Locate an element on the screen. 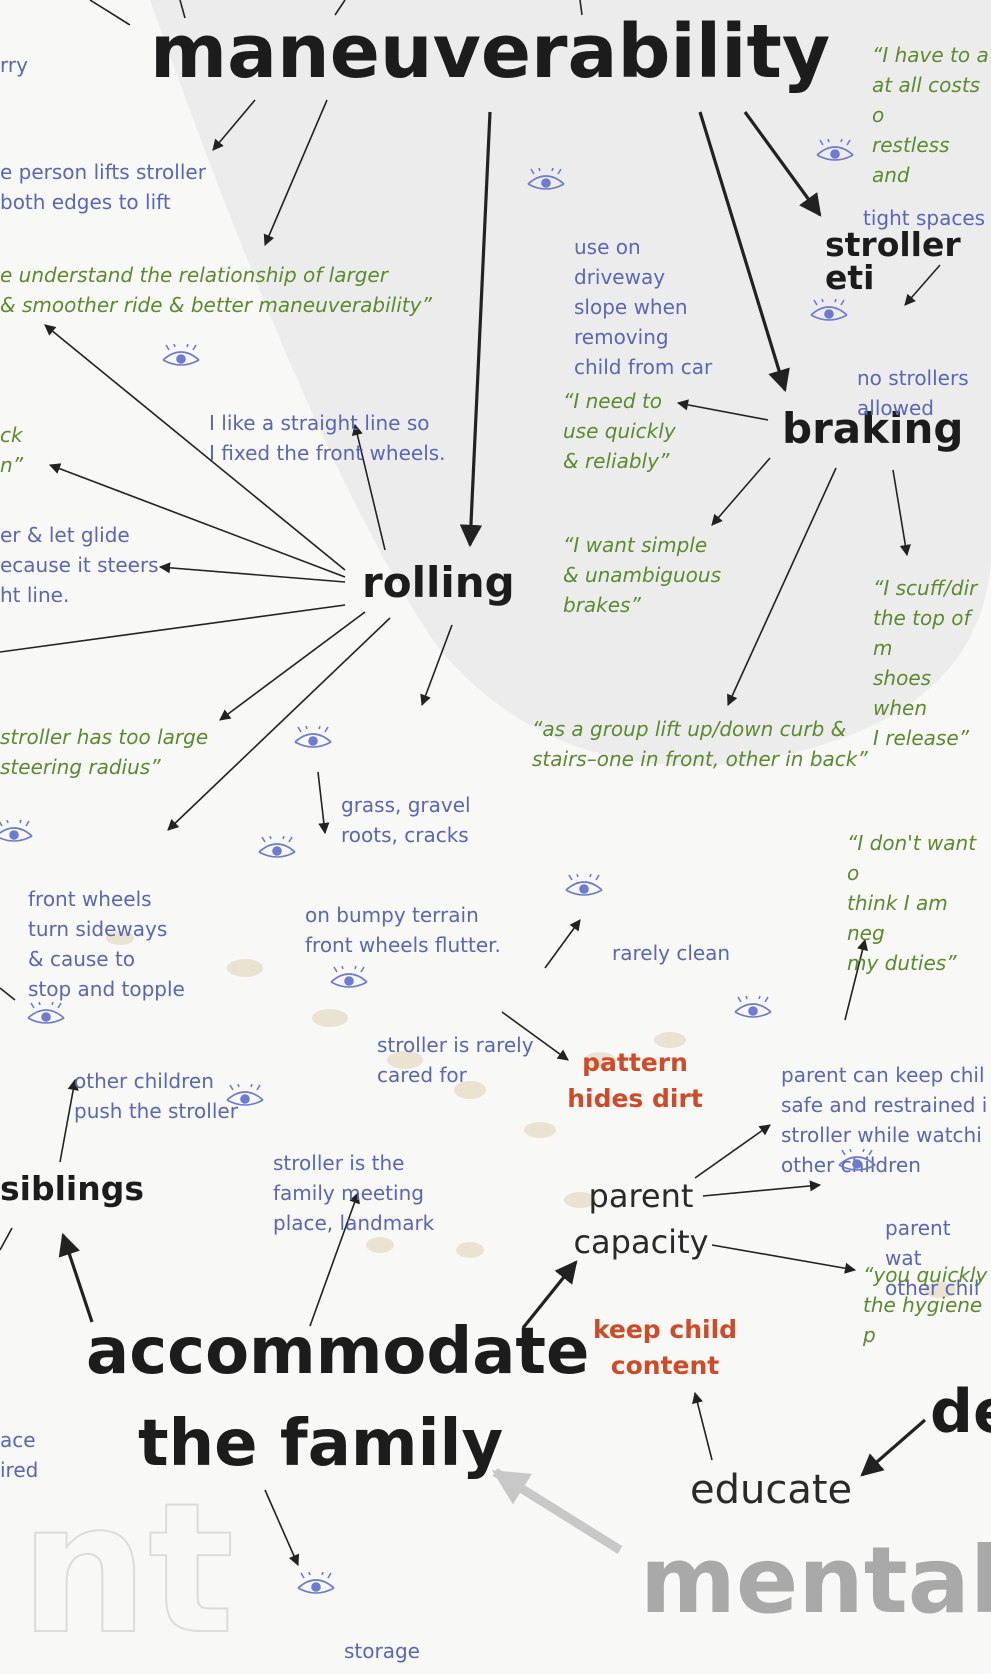  observation-bumpy: on bumpy terrain front wheels flutter. is located at coordinates (379, 898).